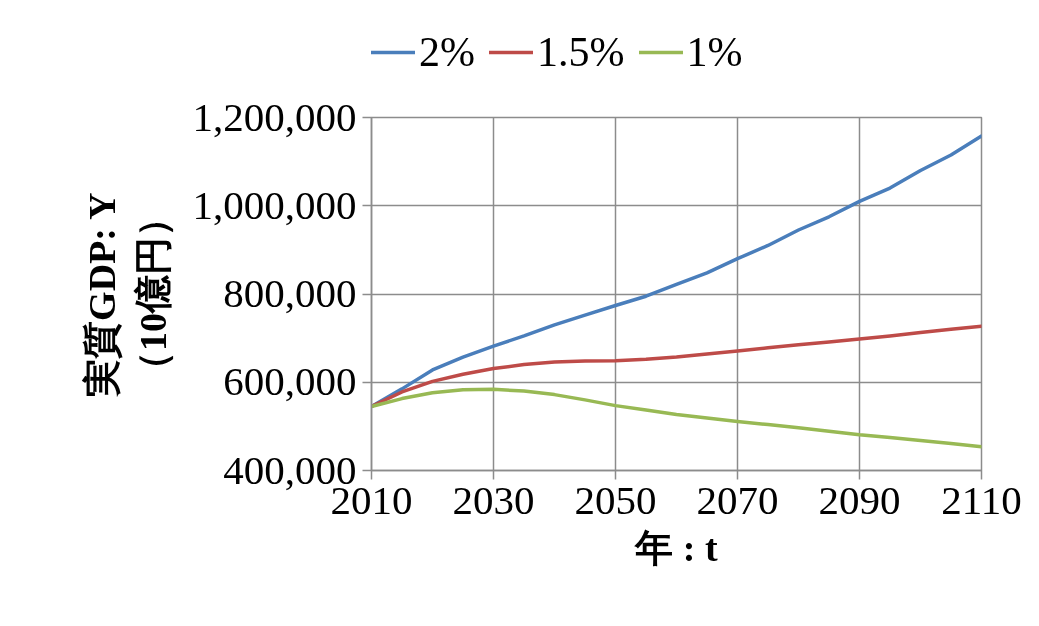  What do you see at coordinates (981, 499) in the screenshot?
I see `x-tick-label: 2110` at bounding box center [981, 499].